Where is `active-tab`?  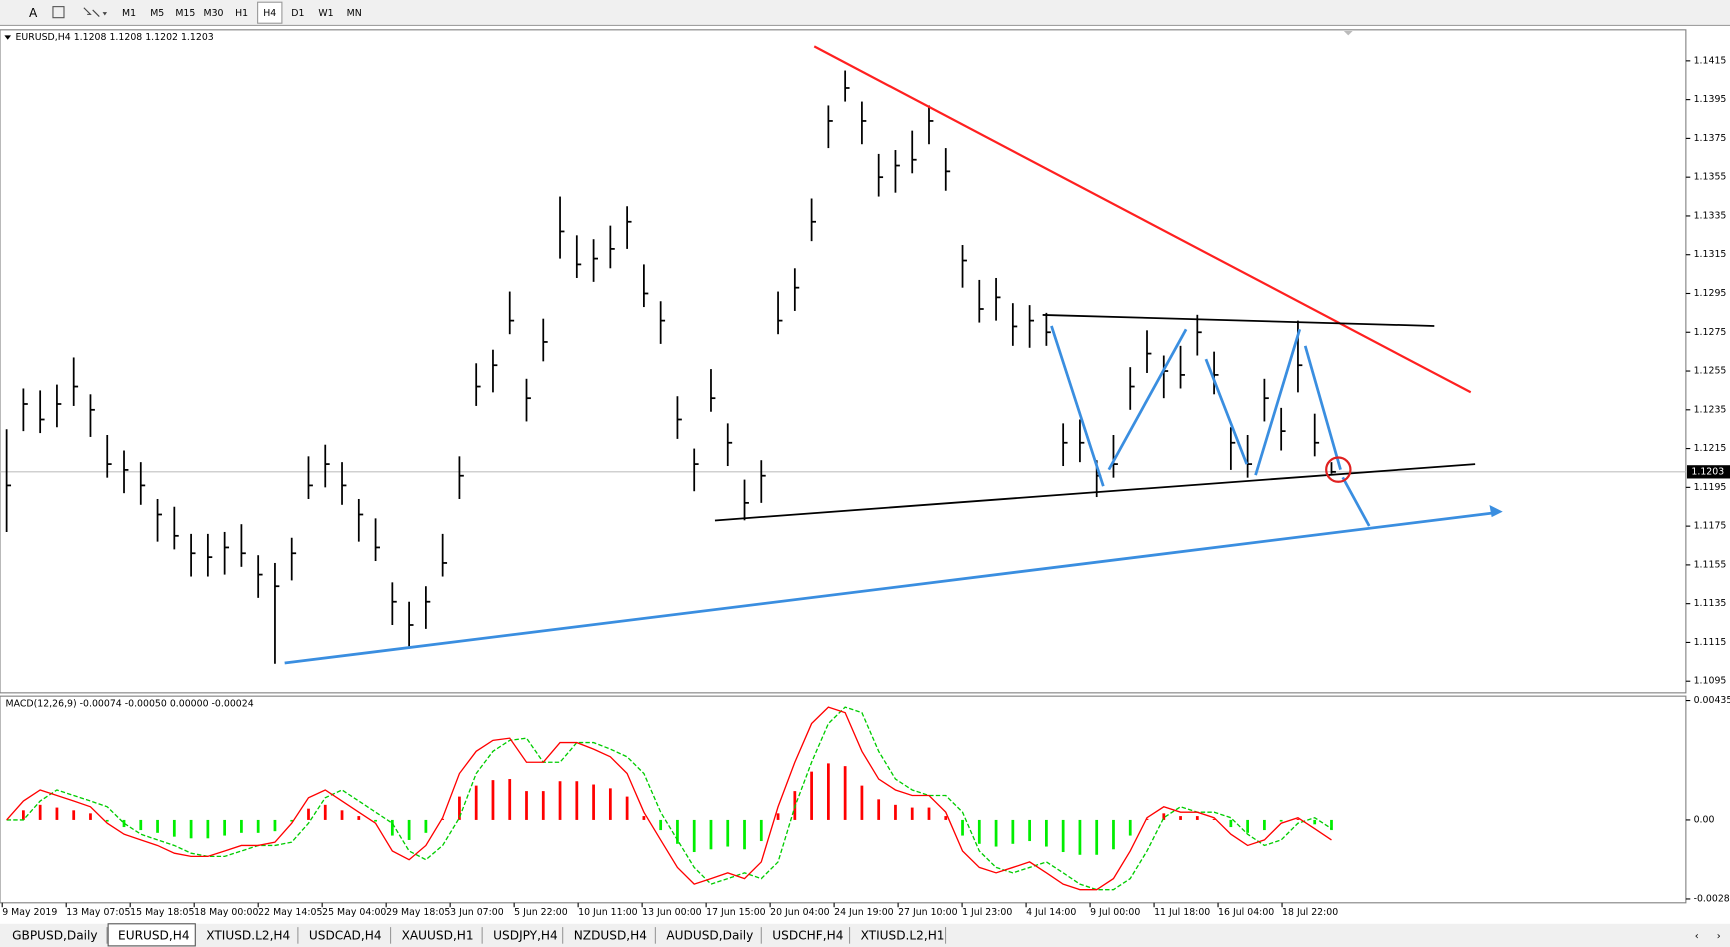
active-tab is located at coordinates (151, 935).